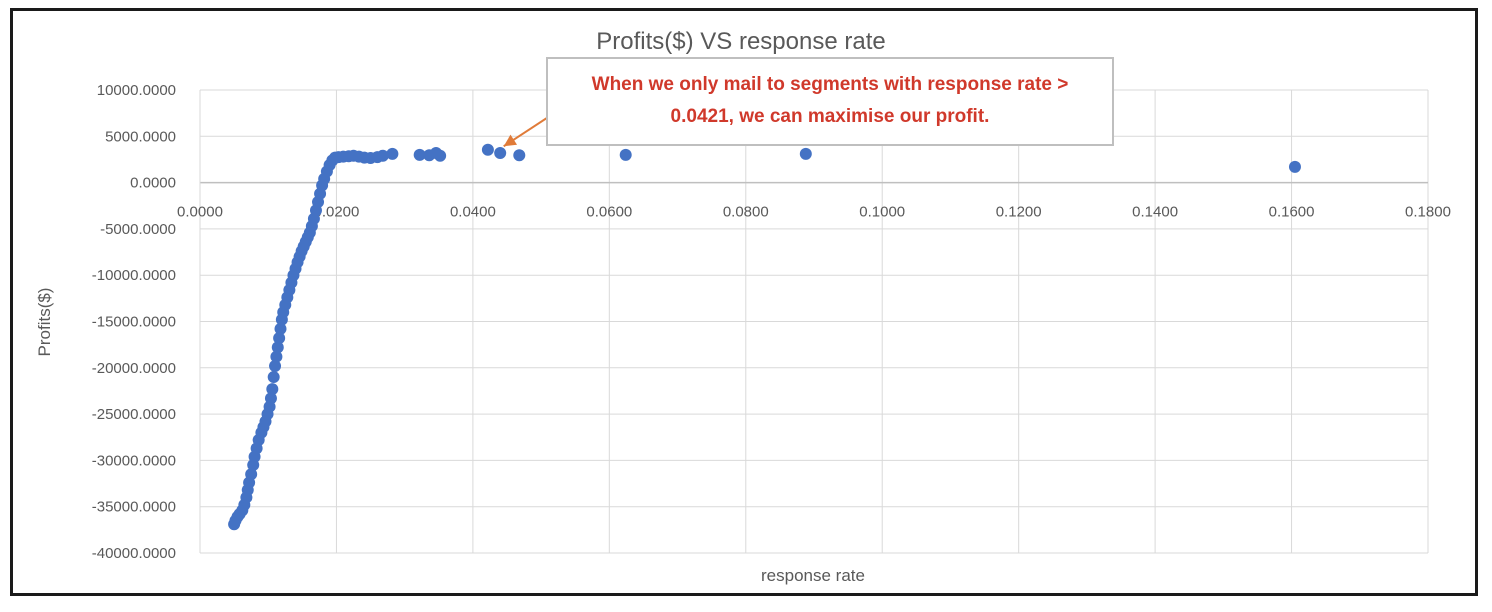 This screenshot has height=612, width=1492. Describe the element at coordinates (44, 322) in the screenshot. I see `y-axis-title: Profits($)` at that location.